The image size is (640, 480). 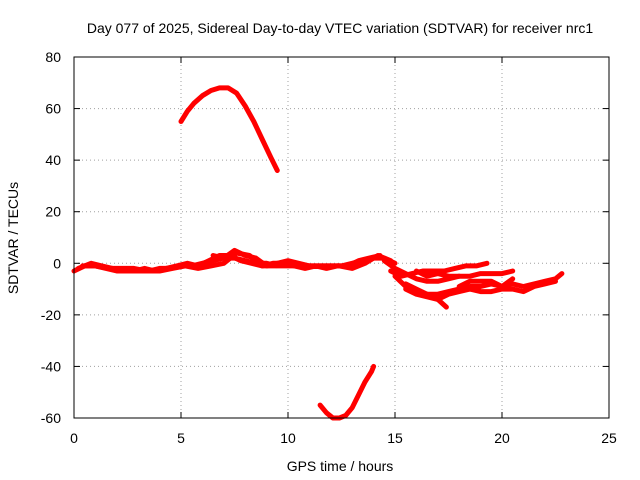 What do you see at coordinates (13, 238) in the screenshot?
I see `y-axis-label: SDTVAR / TECUs` at bounding box center [13, 238].